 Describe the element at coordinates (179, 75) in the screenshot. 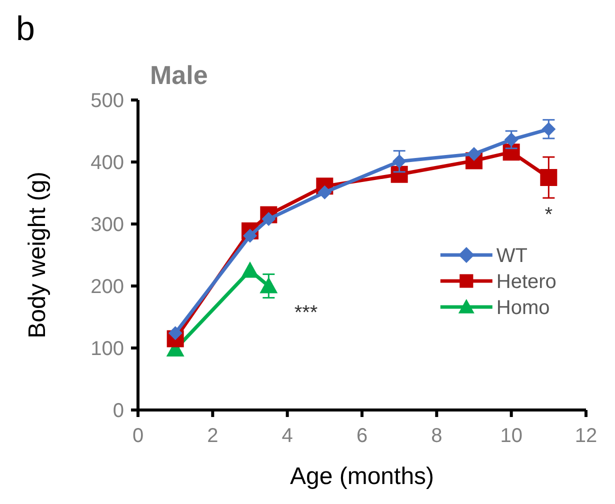

I see `chart-title: Male` at that location.